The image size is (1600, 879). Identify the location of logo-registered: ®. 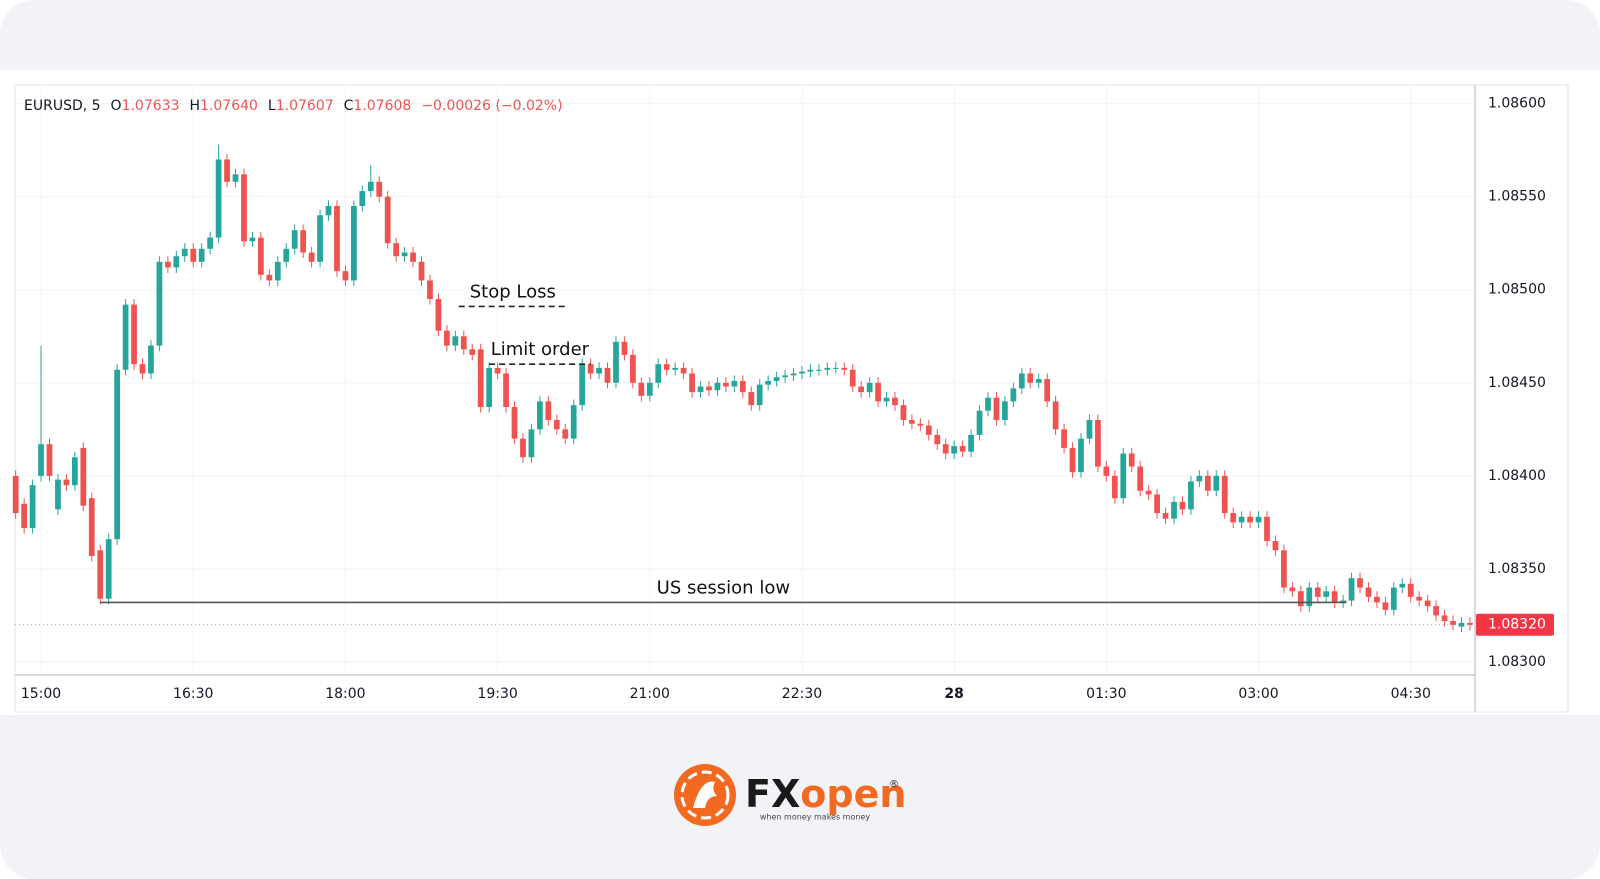
(894, 784).